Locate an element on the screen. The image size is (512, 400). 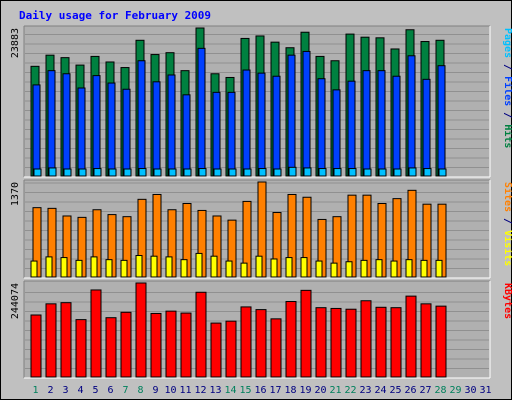
x-tick-label: 1 is located at coordinates (35, 390).